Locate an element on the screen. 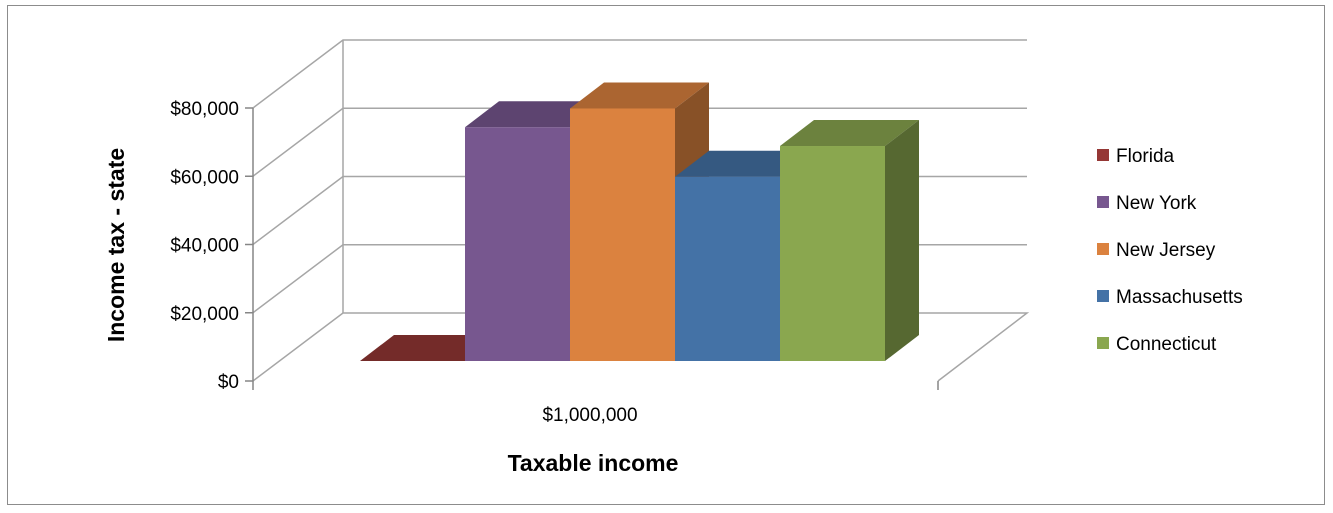 This screenshot has width=1333, height=513. y-tick-label-3: $60,000 is located at coordinates (204, 177).